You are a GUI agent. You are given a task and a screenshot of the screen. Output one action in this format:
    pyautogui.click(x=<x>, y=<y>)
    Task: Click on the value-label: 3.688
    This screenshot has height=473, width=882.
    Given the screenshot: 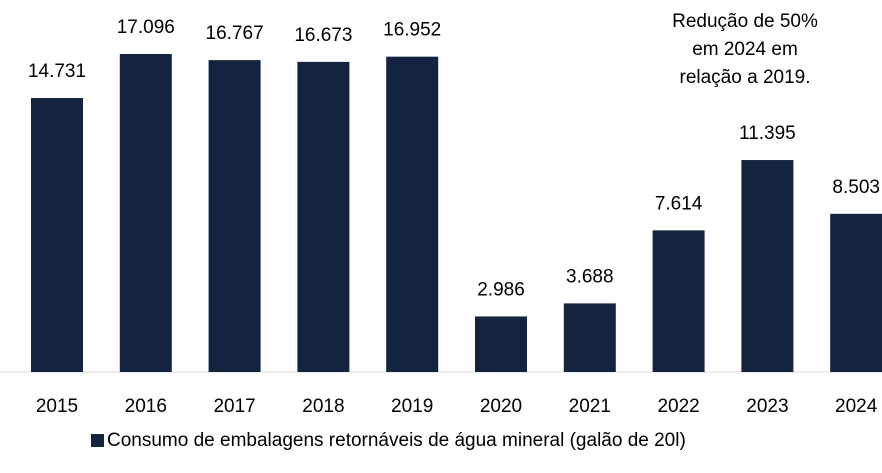 What is the action you would take?
    pyautogui.click(x=590, y=276)
    